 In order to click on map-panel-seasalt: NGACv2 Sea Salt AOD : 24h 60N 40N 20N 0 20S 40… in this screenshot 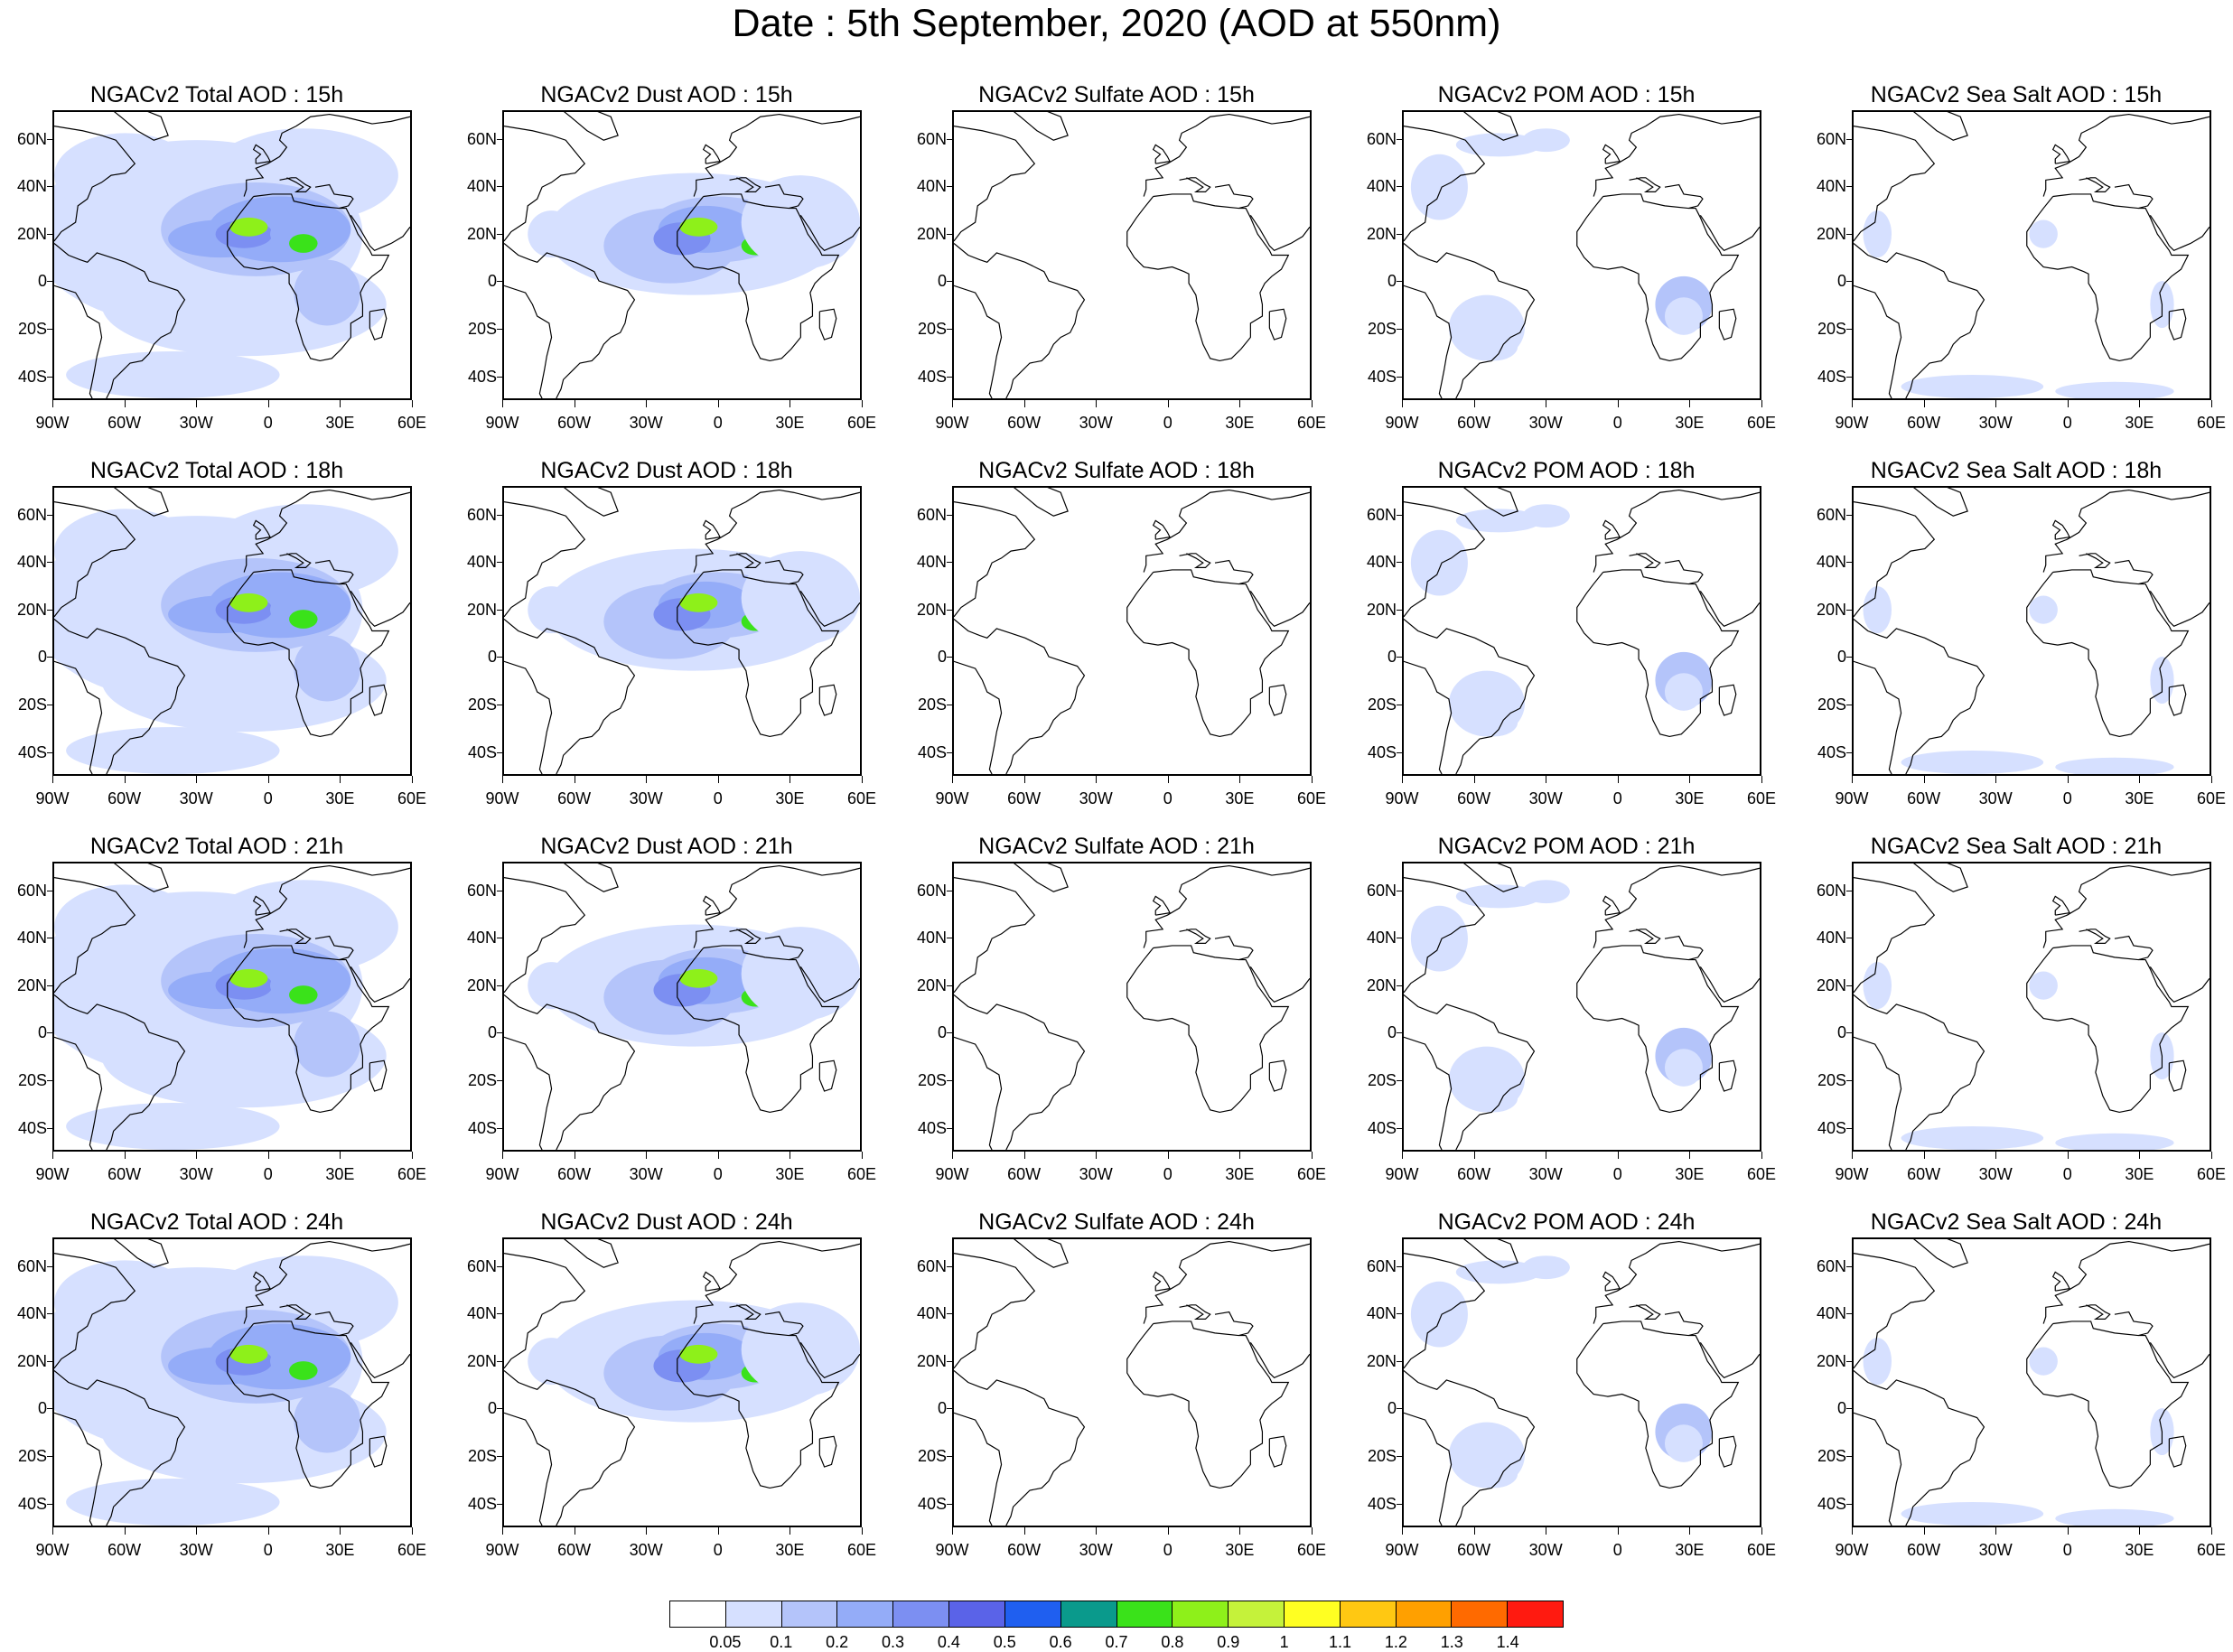, I will do `click(2016, 1391)`.